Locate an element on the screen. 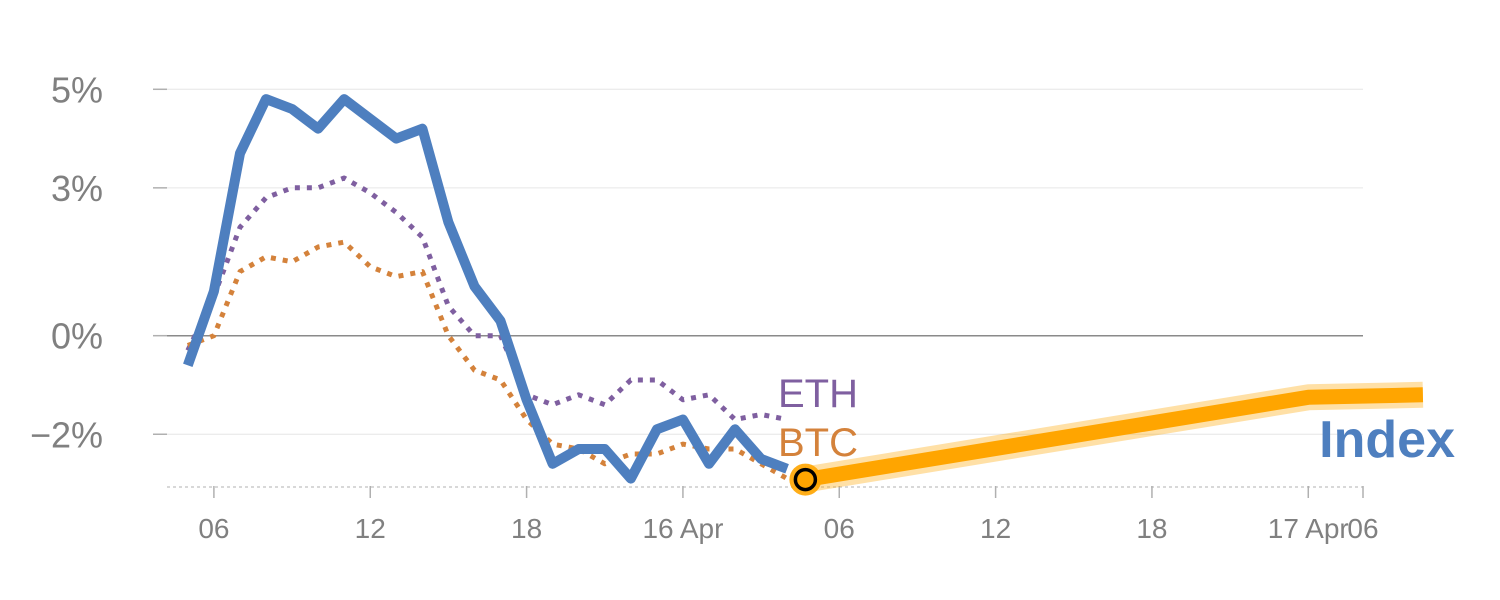 This screenshot has height=600, width=1500. x-tick-label: 16 Apr is located at coordinates (682, 528).